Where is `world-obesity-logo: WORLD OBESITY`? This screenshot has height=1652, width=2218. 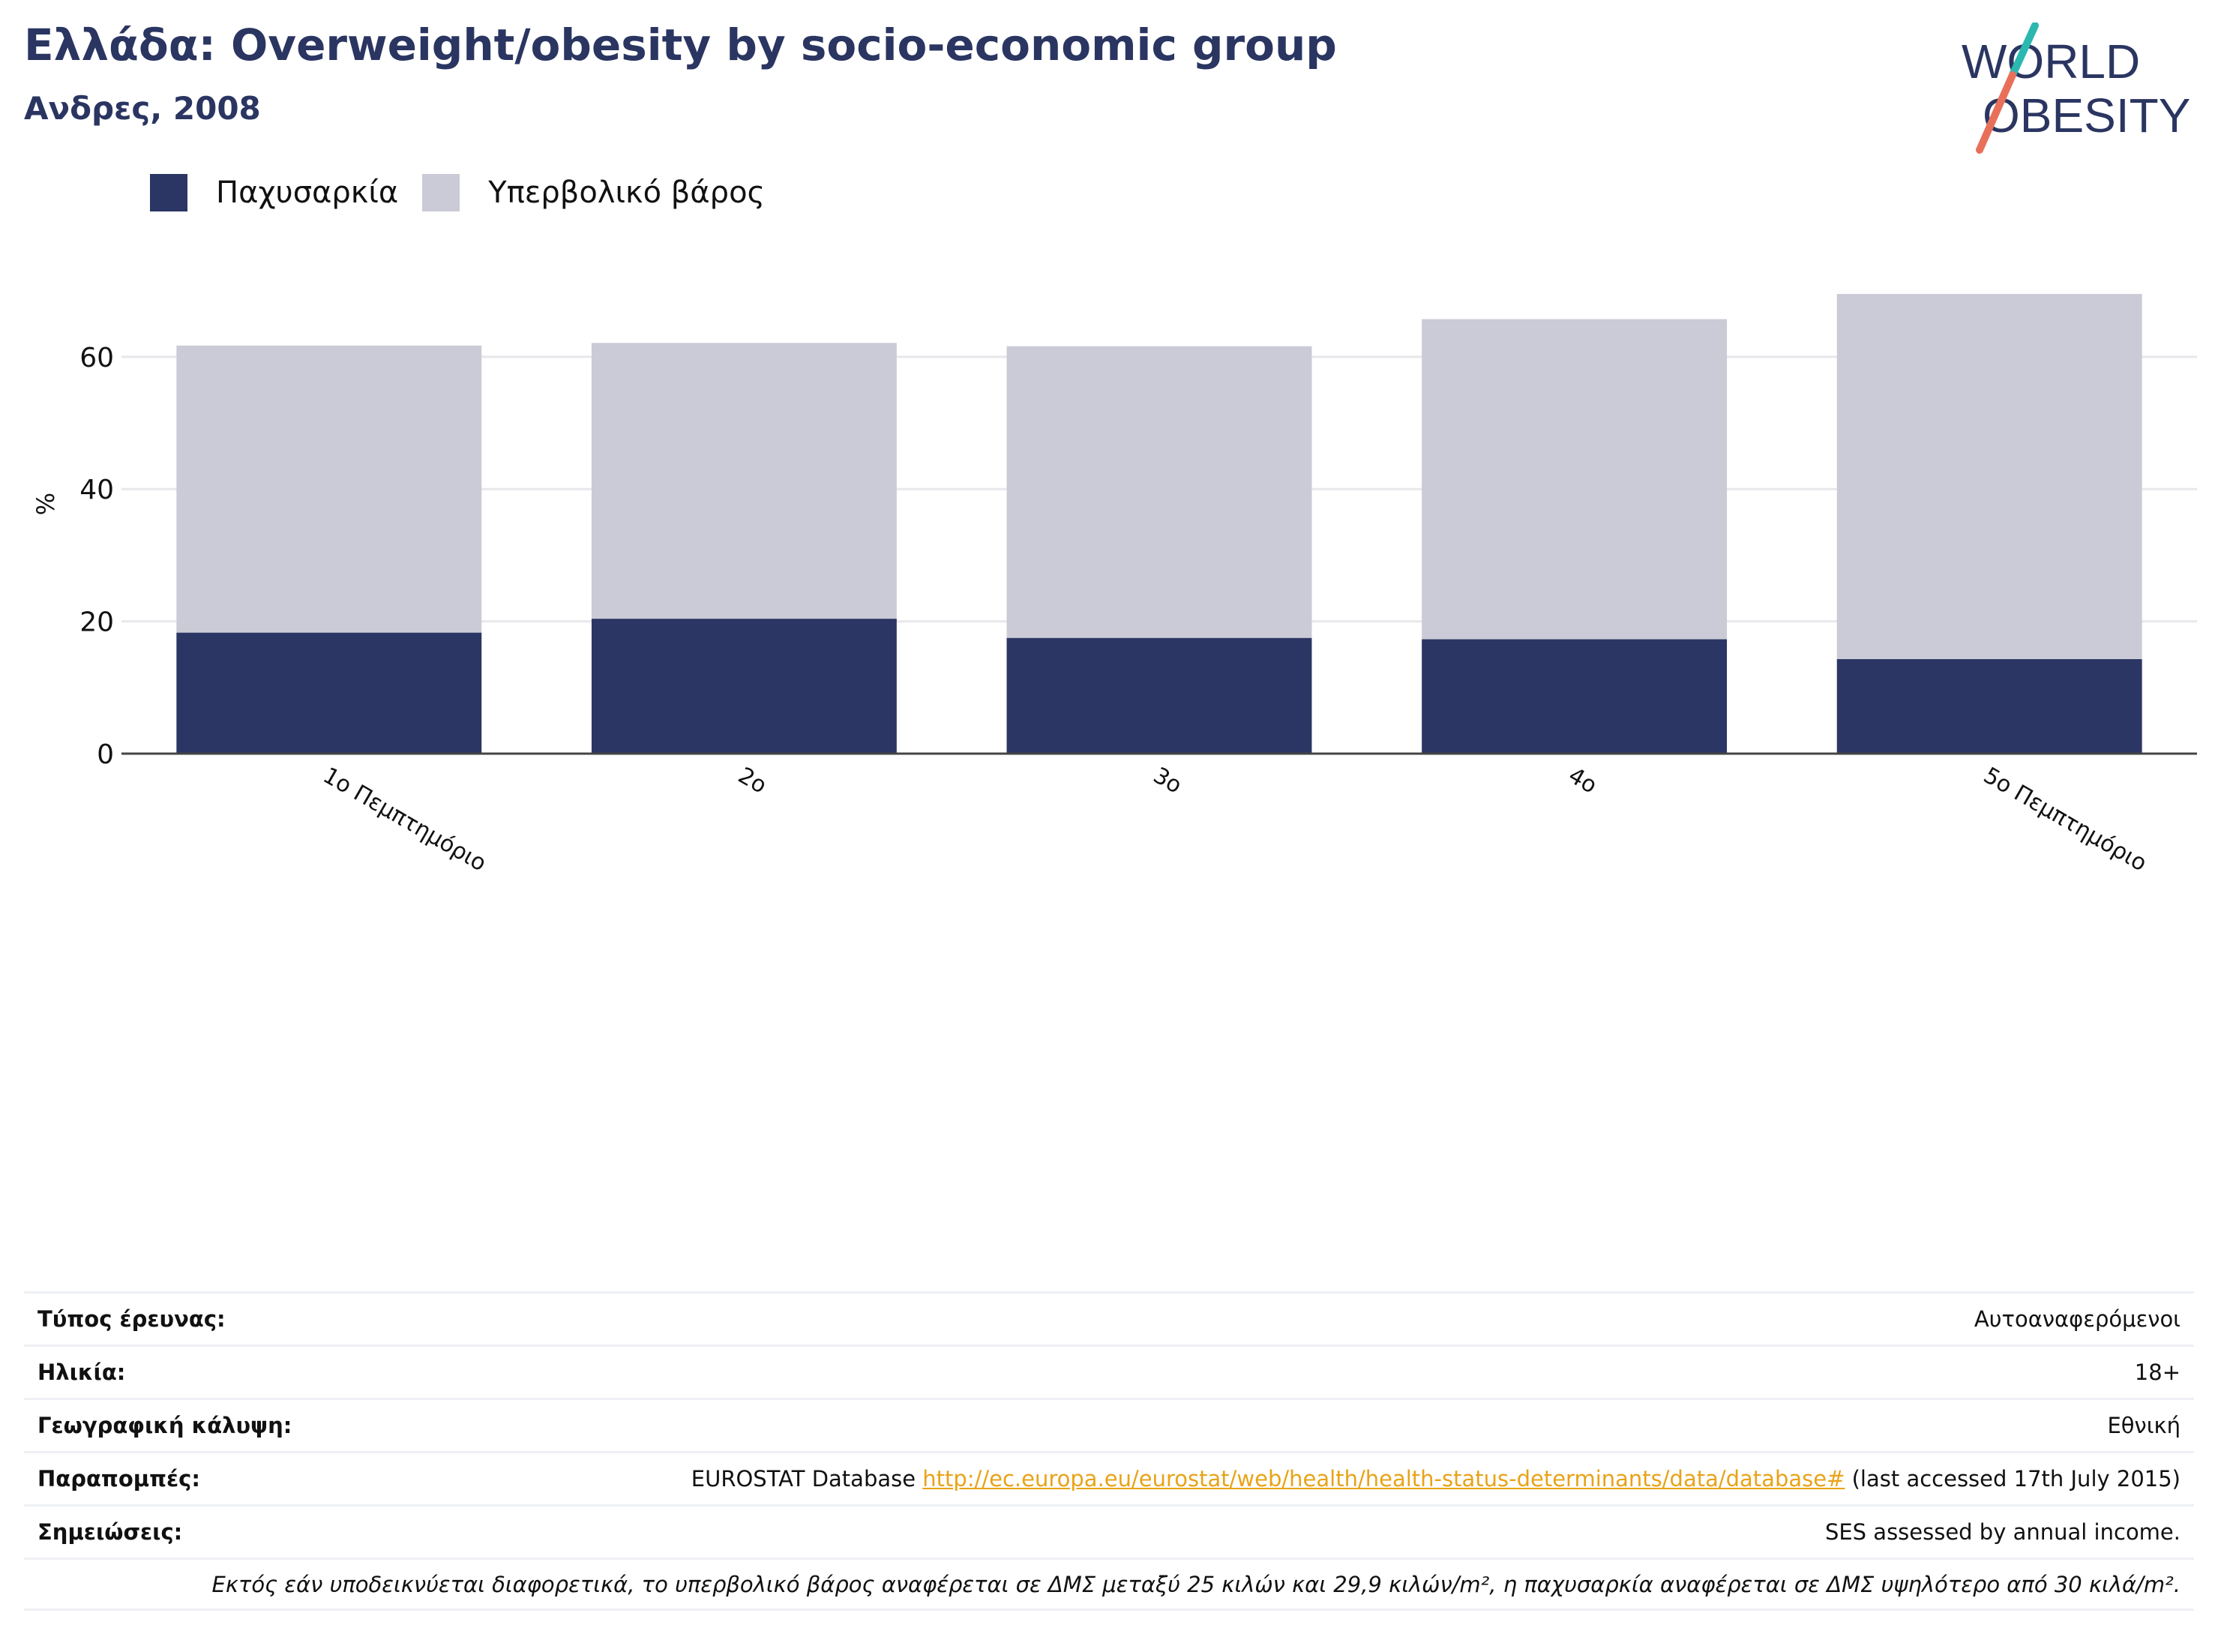 world-obesity-logo: WORLD OBESITY is located at coordinates (2076, 88).